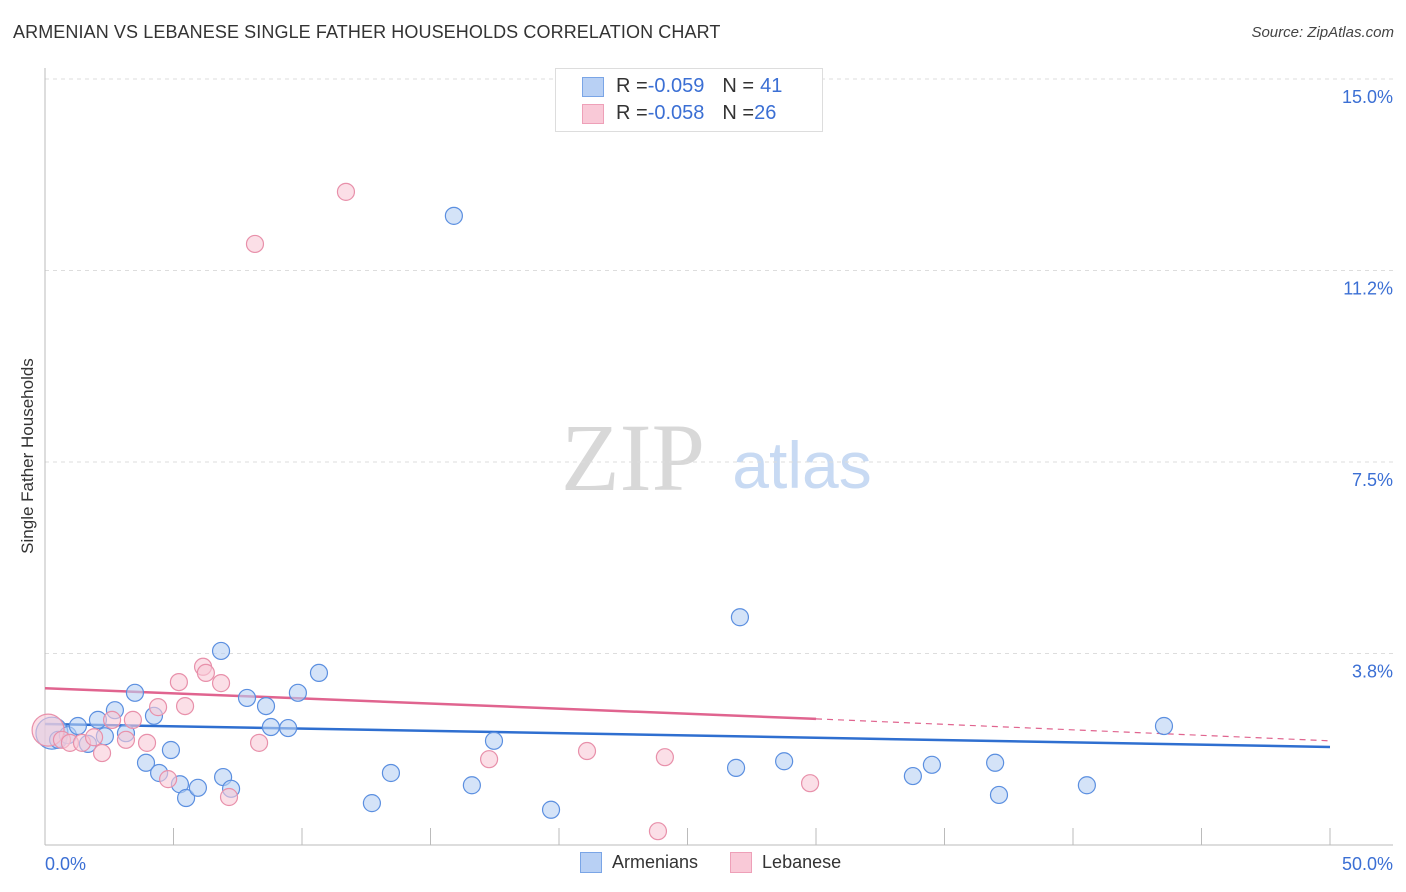 Image resolution: width=1406 pixels, height=892 pixels. I want to click on series-legend: Armenians Lebanese, so click(710, 862).